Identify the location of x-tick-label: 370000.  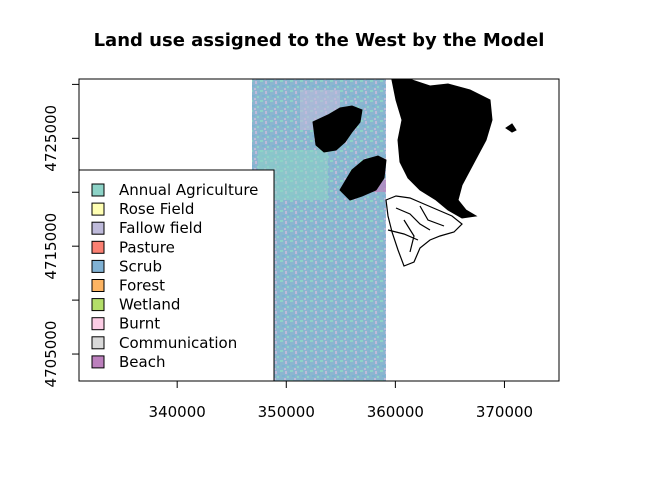
(504, 412).